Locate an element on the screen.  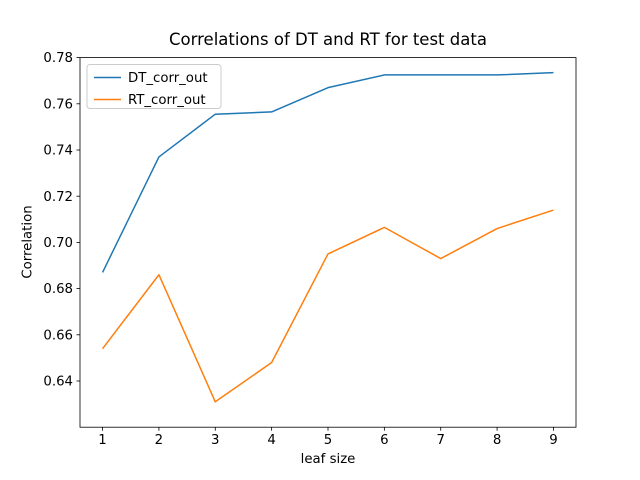
chart-title: Correlations of DT and RT for test data is located at coordinates (328, 39).